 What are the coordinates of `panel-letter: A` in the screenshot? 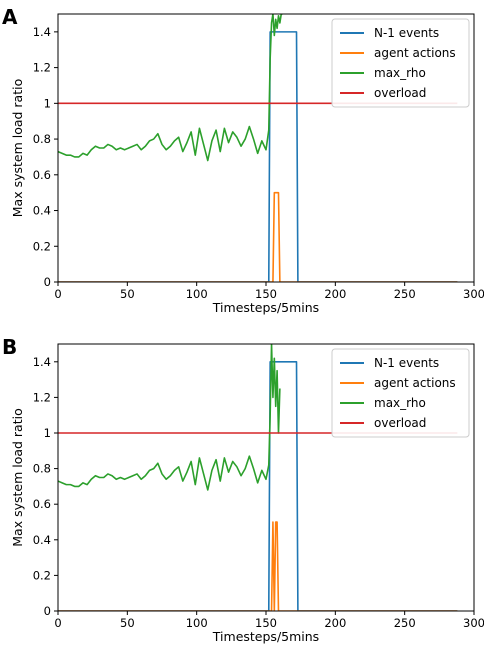 It's located at (10, 17).